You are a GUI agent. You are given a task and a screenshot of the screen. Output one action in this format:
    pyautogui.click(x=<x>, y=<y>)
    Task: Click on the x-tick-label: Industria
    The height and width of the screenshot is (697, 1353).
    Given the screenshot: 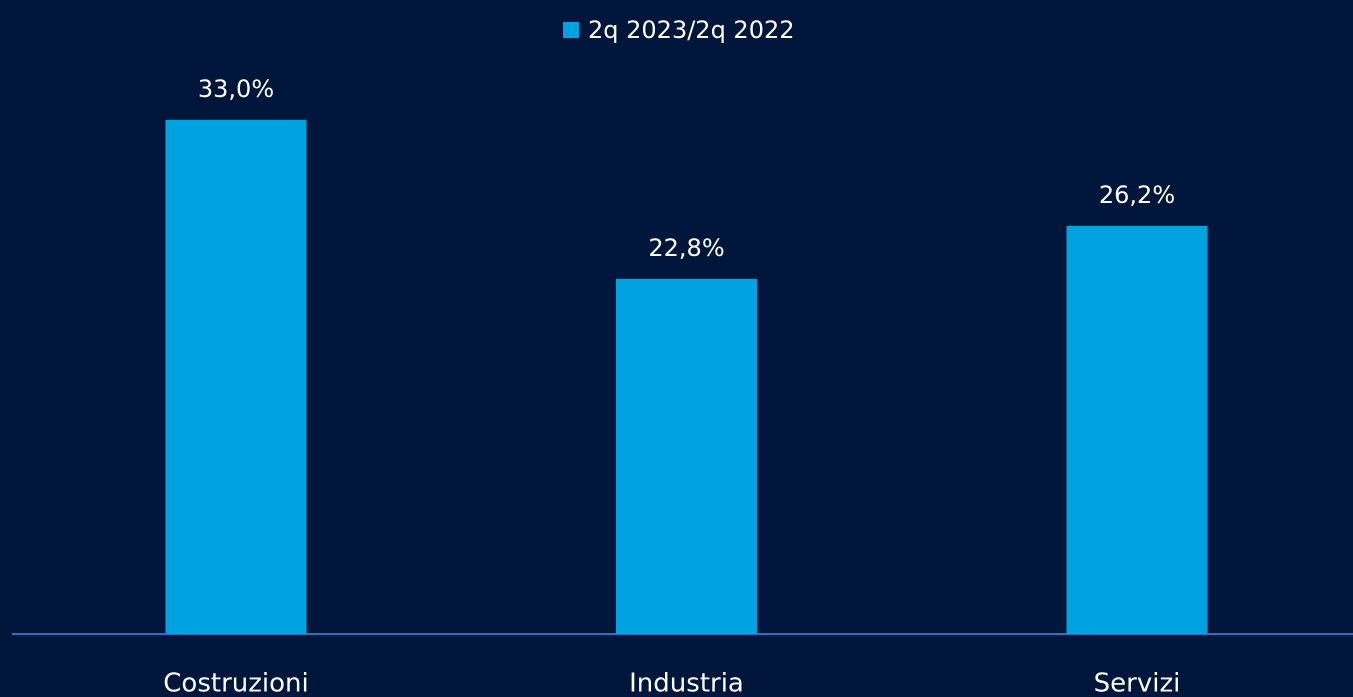 What is the action you would take?
    pyautogui.click(x=686, y=683)
    